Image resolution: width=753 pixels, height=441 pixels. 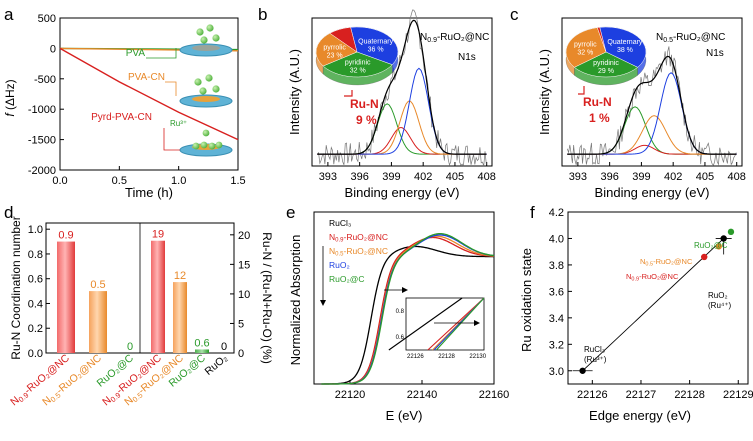 What do you see at coordinates (45, 80) in the screenshot?
I see `y-tick-label-a: -500` at bounding box center [45, 80].